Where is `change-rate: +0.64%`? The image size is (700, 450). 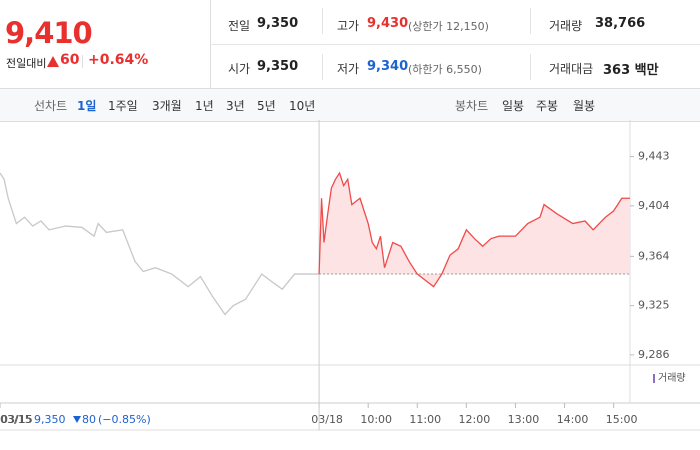 change-rate: +0.64% is located at coordinates (118, 60).